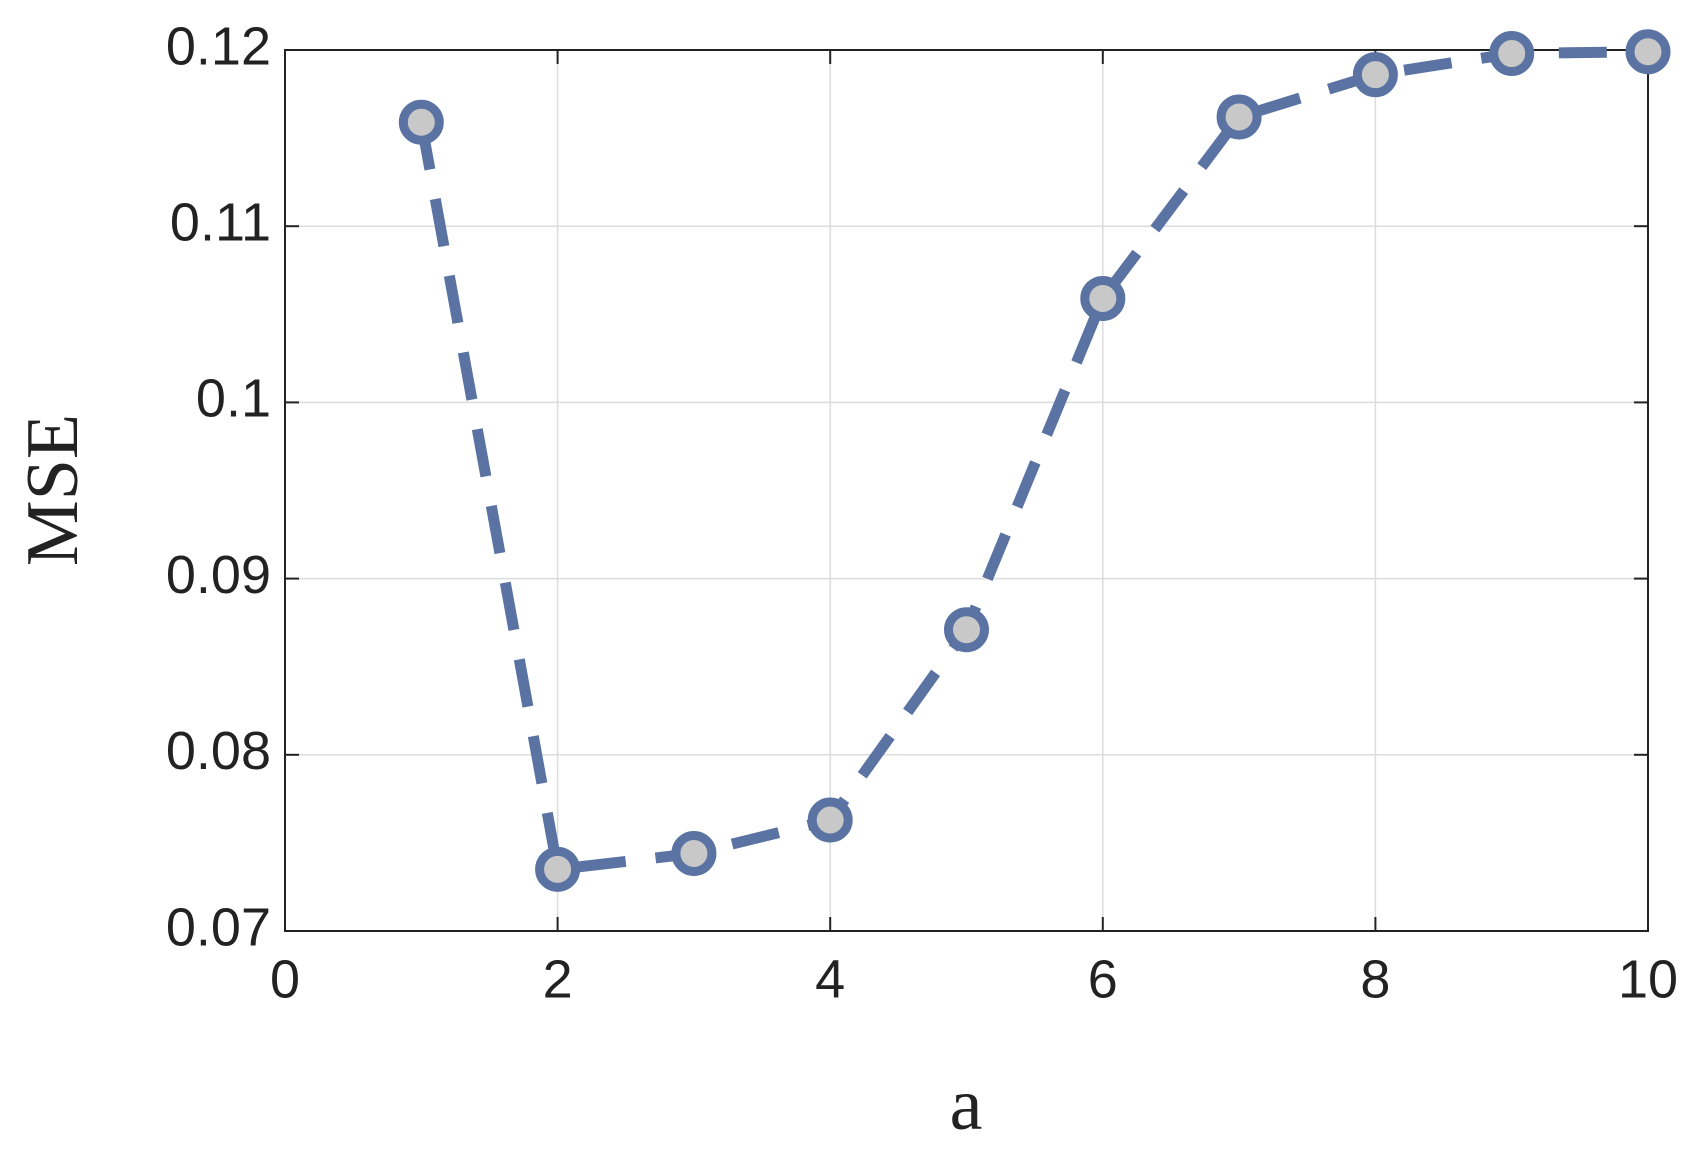 This screenshot has width=1703, height=1154. What do you see at coordinates (558, 979) in the screenshot?
I see `x-tick-label: 2` at bounding box center [558, 979].